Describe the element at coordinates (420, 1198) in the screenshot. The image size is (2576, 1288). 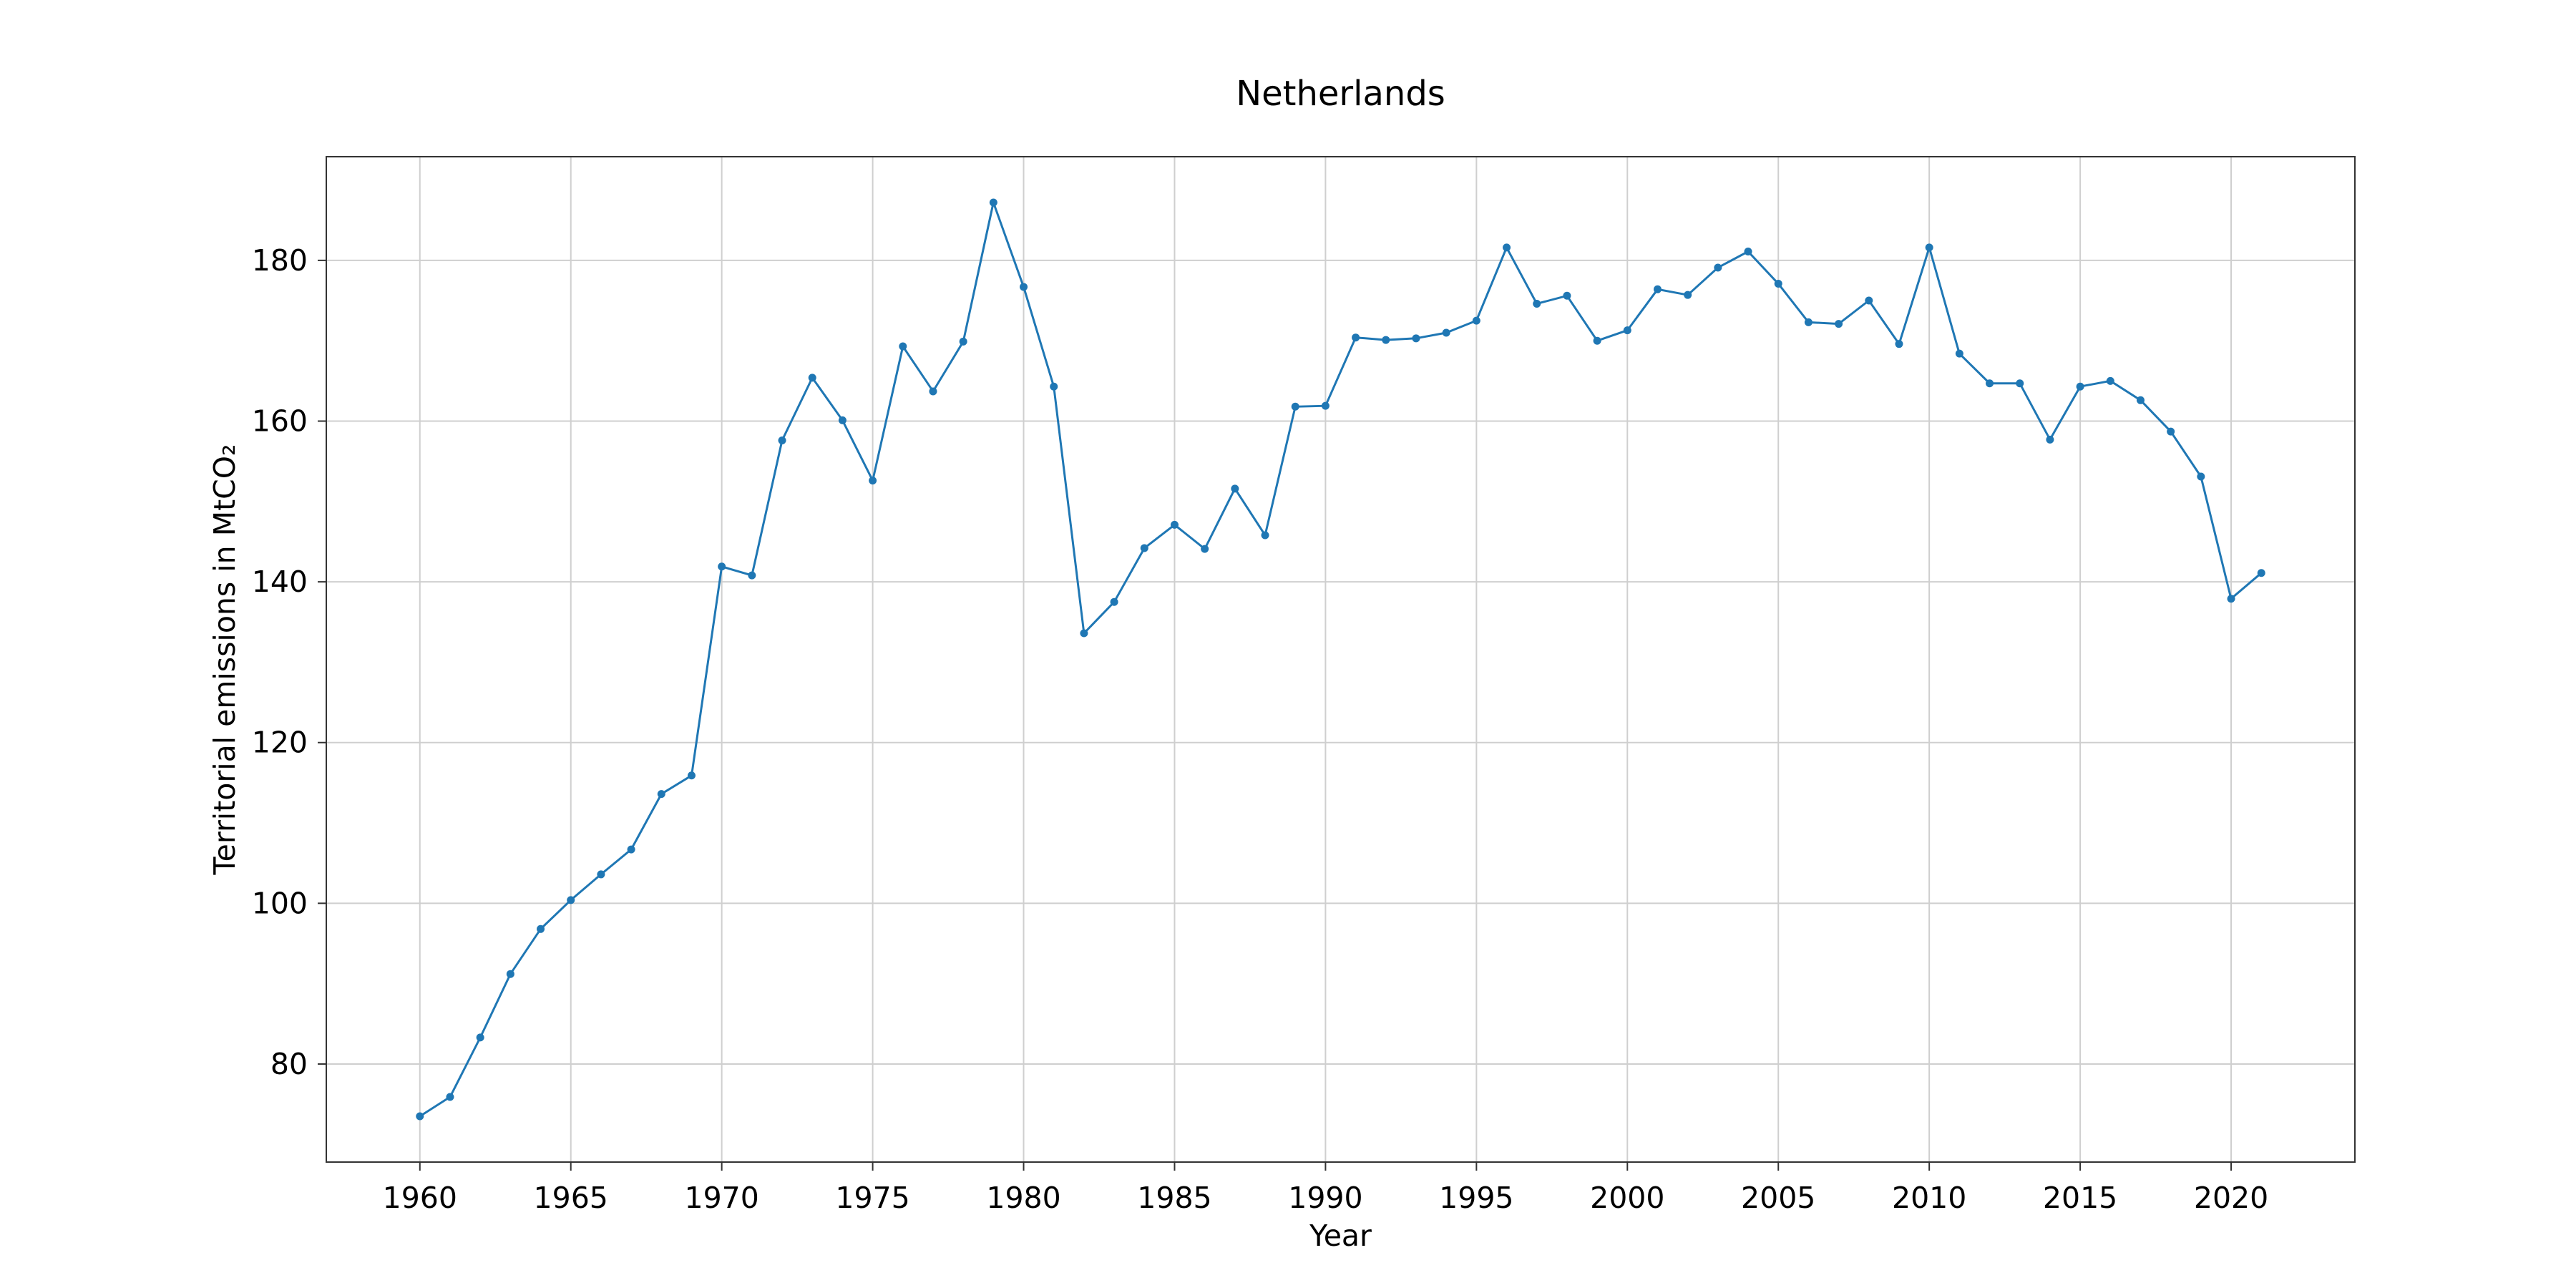
I see `x-tick-label: 1960` at that location.